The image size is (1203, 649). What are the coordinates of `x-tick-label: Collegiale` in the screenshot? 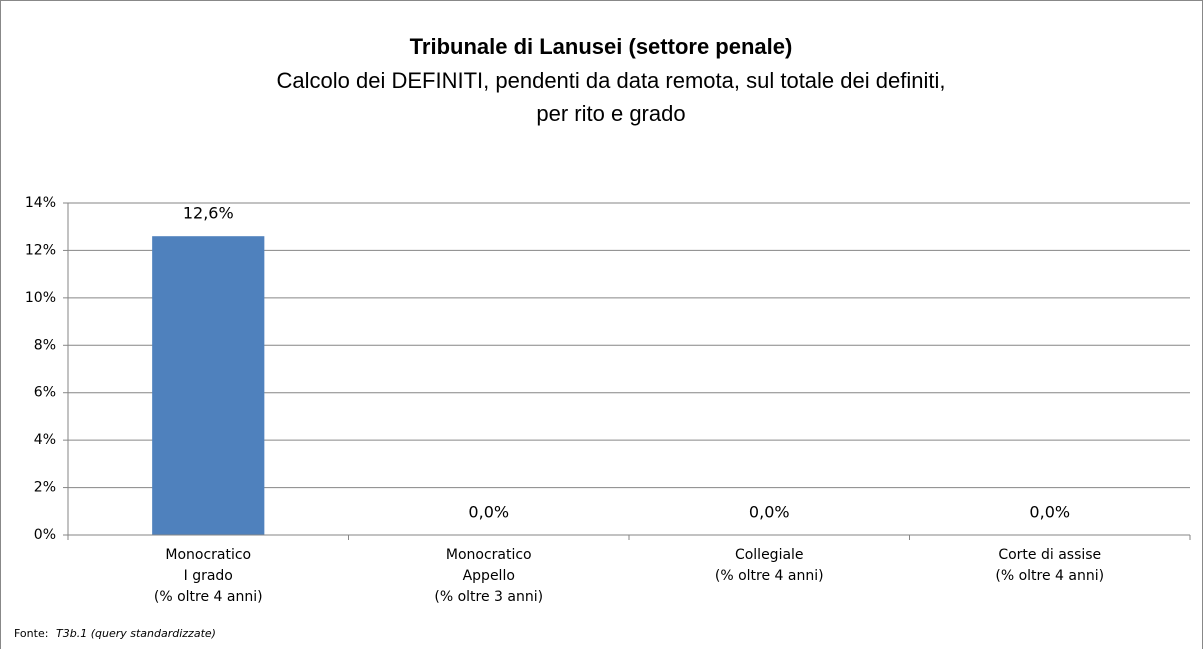 It's located at (769, 555).